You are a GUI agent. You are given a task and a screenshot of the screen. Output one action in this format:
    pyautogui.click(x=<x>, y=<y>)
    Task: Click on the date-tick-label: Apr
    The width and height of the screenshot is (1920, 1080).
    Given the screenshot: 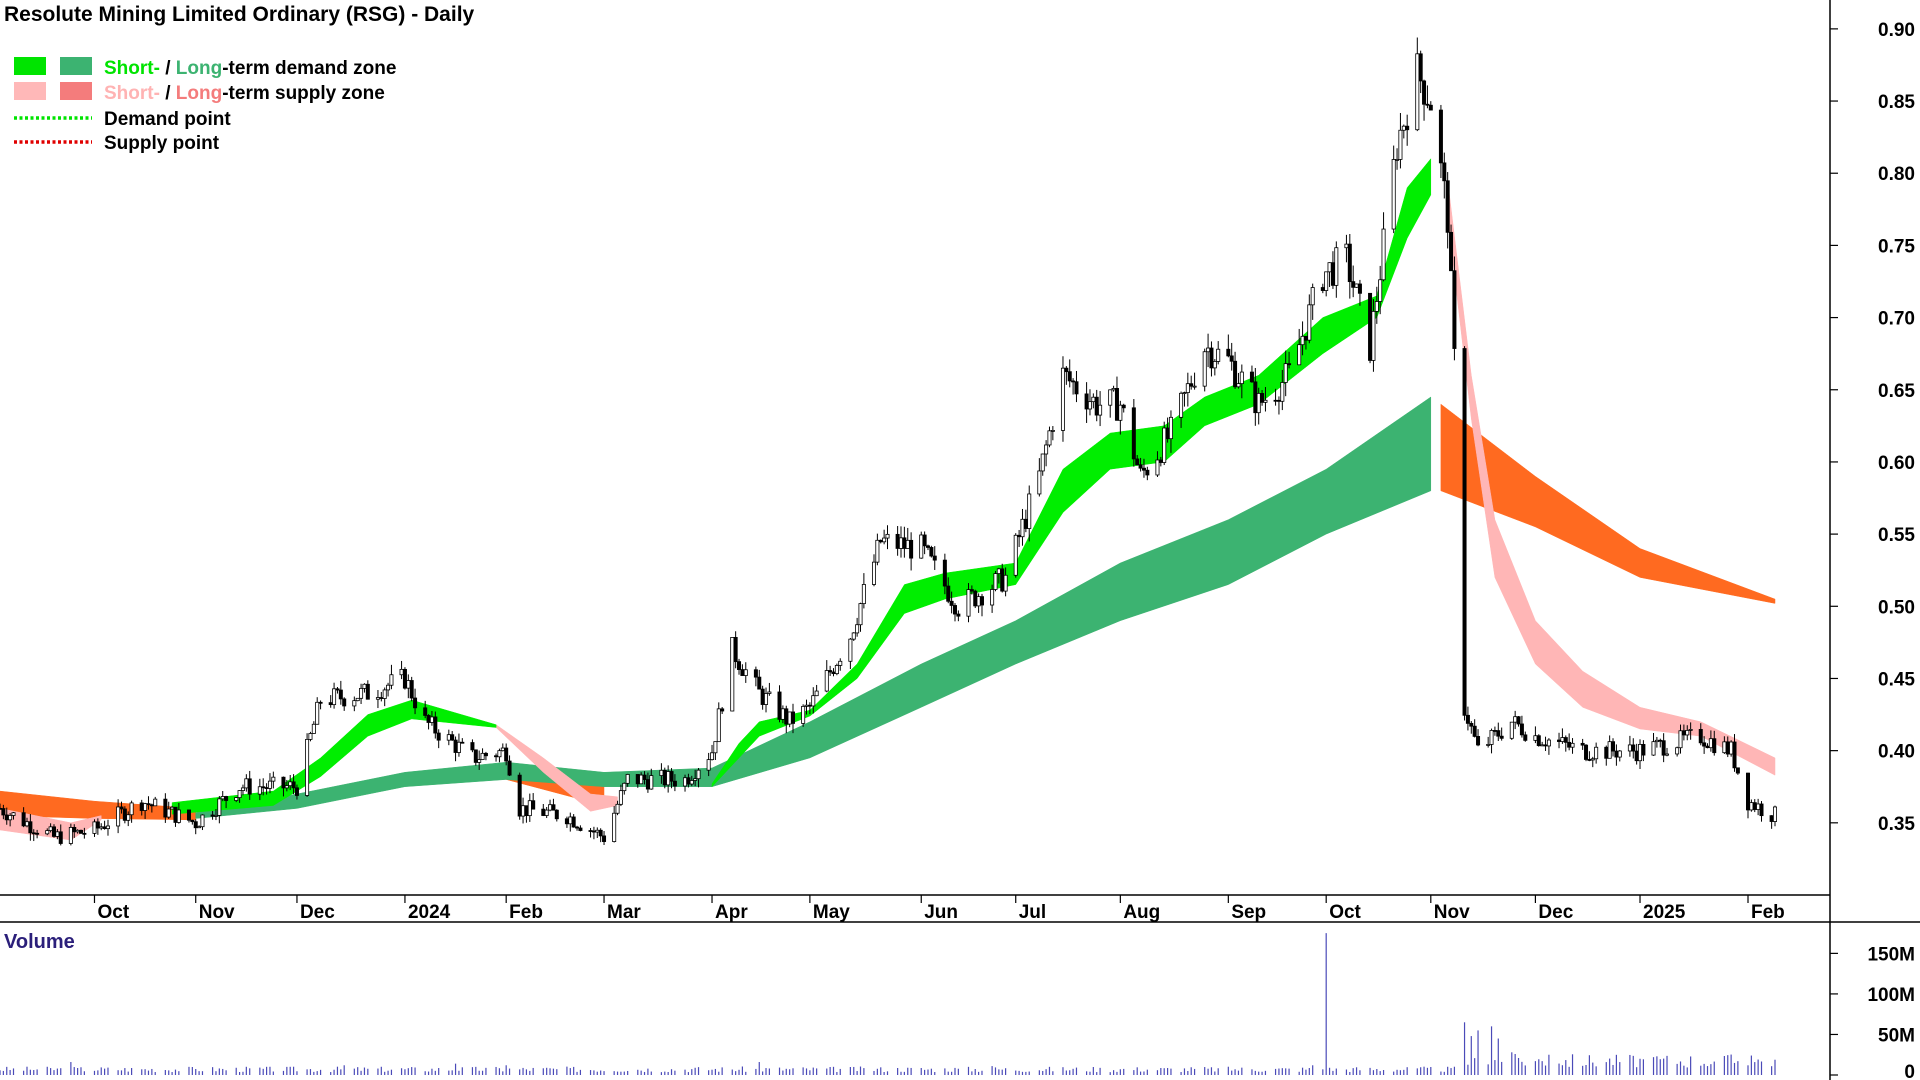 What is the action you would take?
    pyautogui.click(x=731, y=912)
    